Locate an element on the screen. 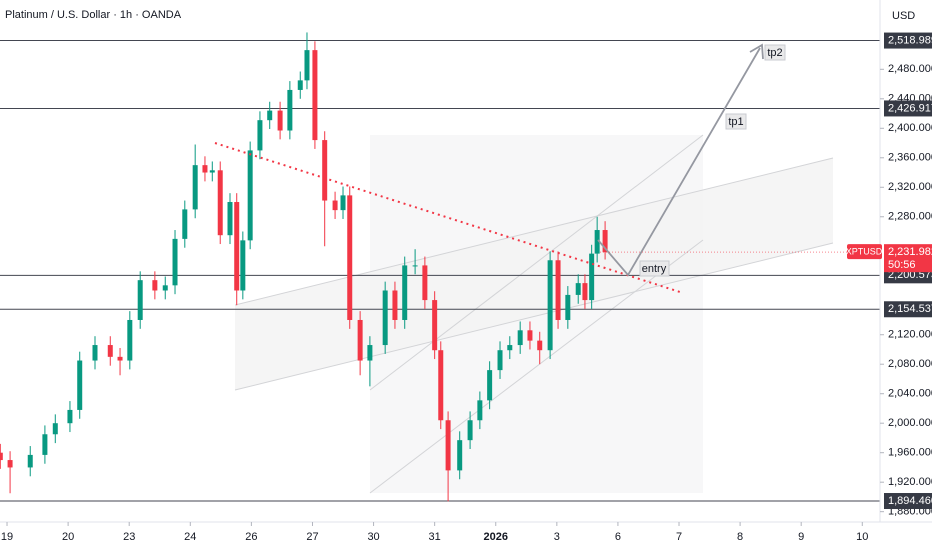 The width and height of the screenshot is (932, 550). x-tick-label: 2026 is located at coordinates (496, 537).